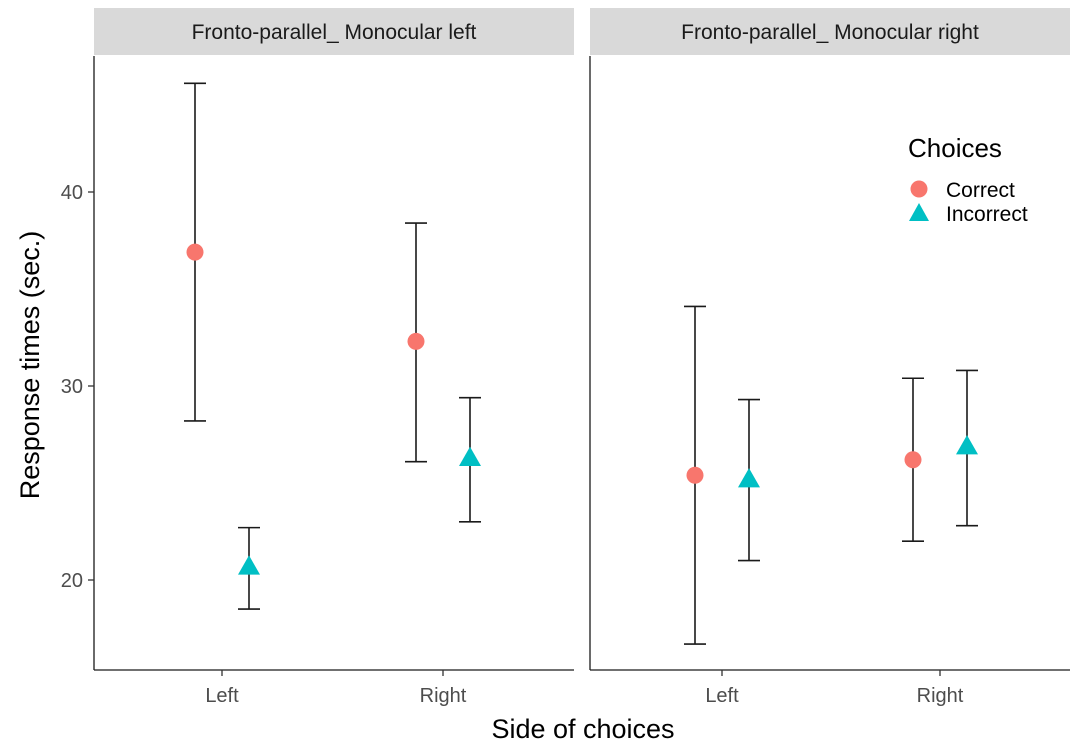 Image resolution: width=1073 pixels, height=742 pixels. I want to click on legend-title: Choices, so click(955, 148).